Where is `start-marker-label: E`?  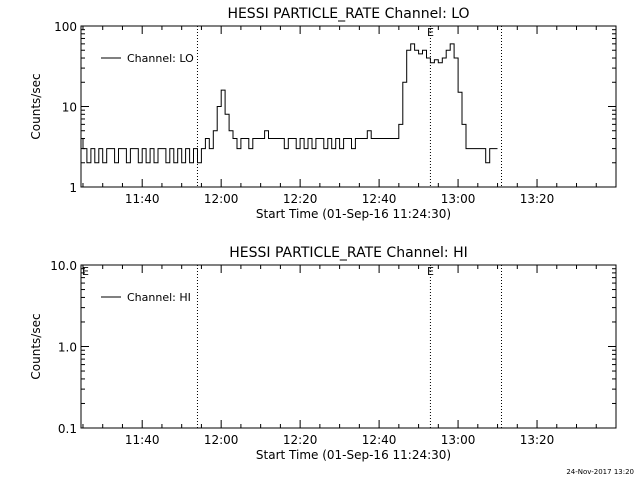
start-marker-label: E is located at coordinates (85, 271).